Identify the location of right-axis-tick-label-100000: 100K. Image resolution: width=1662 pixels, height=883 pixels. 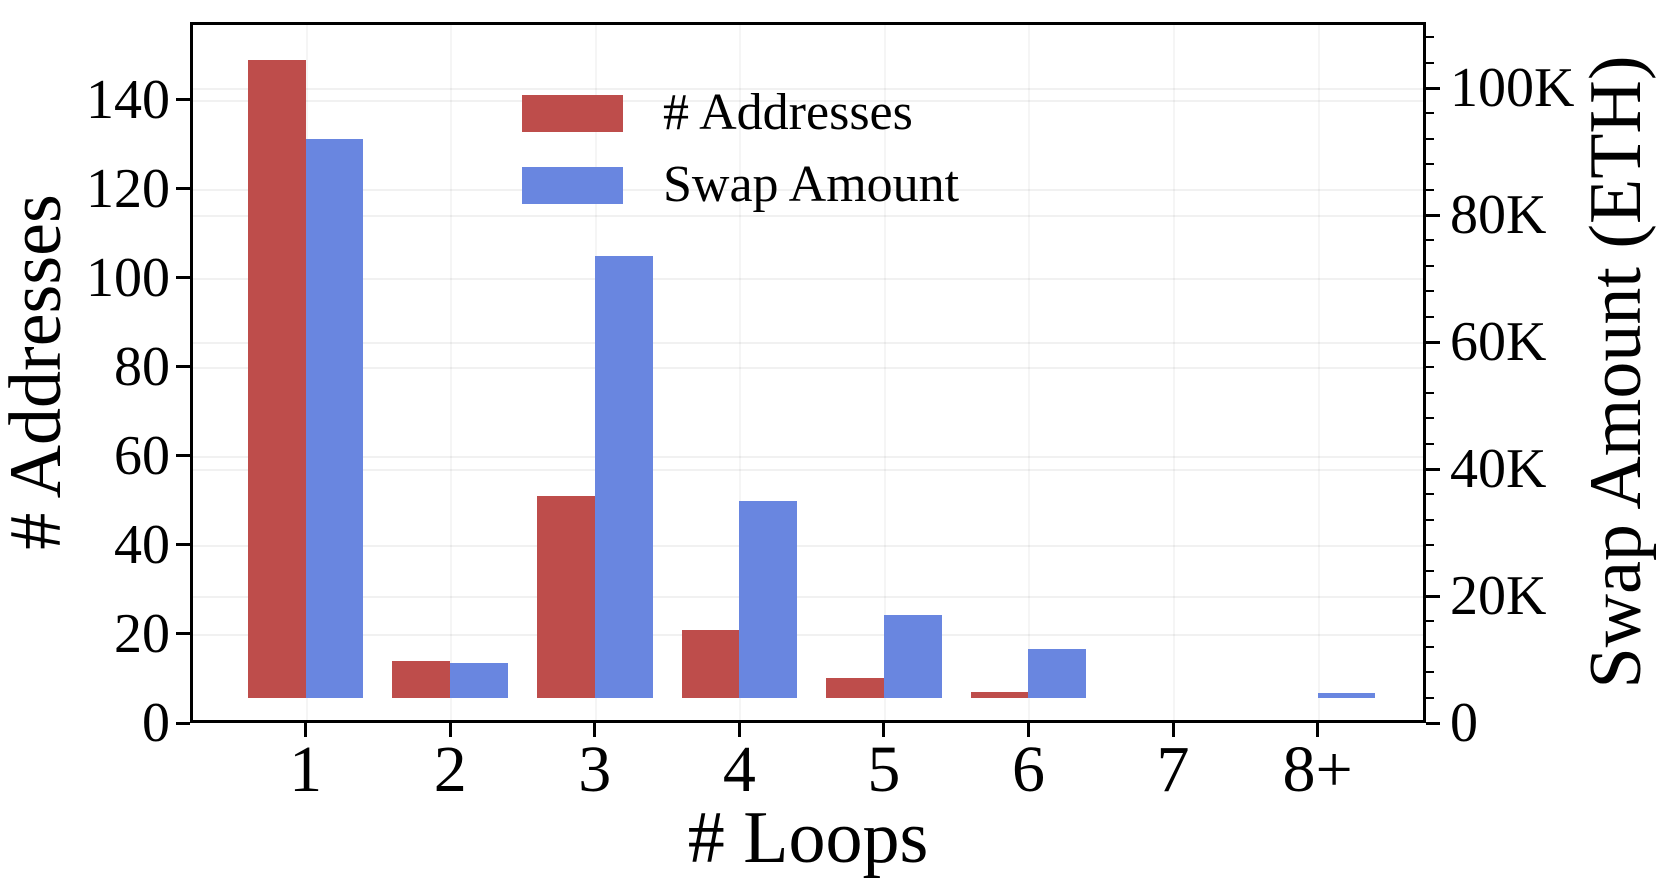
(1512, 88).